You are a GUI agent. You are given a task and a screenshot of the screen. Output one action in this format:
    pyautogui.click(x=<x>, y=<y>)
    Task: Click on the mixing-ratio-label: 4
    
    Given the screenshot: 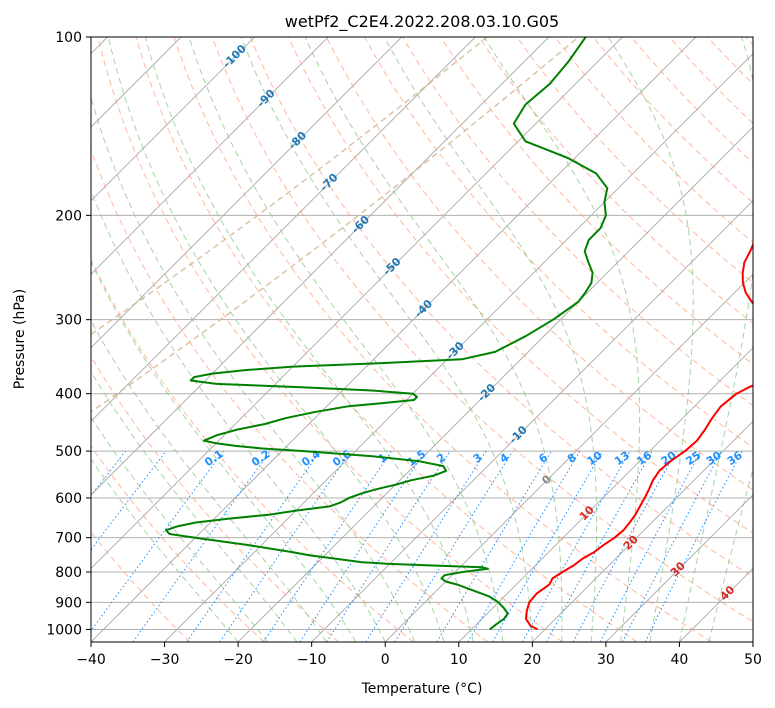 What is the action you would take?
    pyautogui.click(x=504, y=458)
    